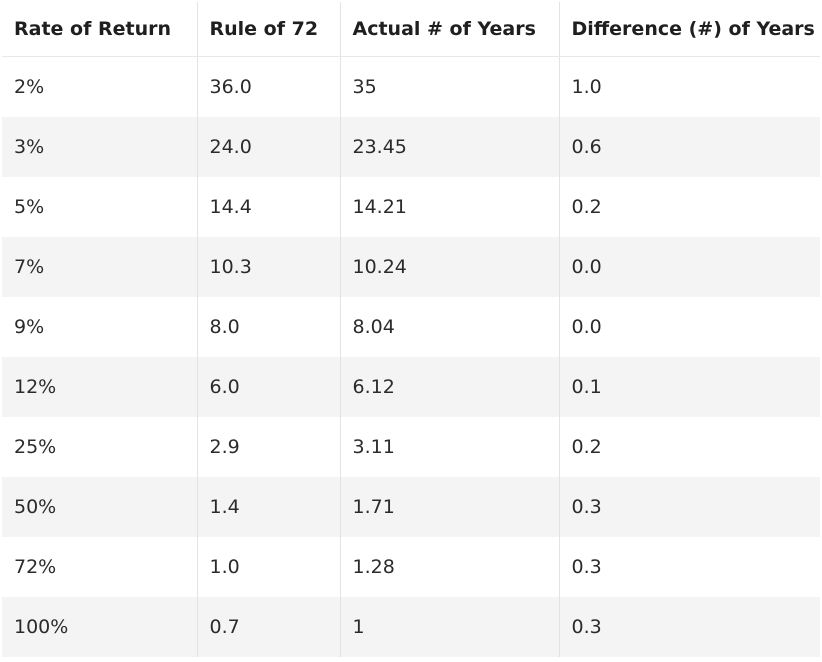  Describe the element at coordinates (689, 86) in the screenshot. I see `cell-difference: 1.0` at that location.